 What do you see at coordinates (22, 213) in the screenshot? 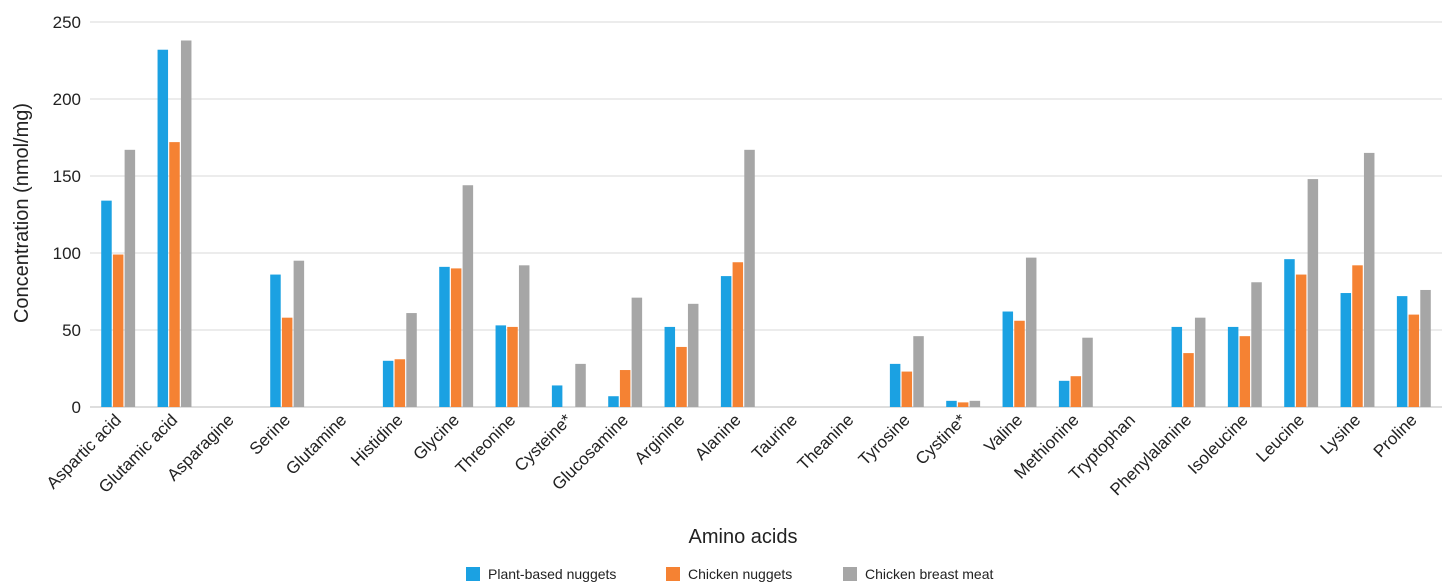
I see `y-axis-title: Concentration (nmol/mg)` at bounding box center [22, 213].